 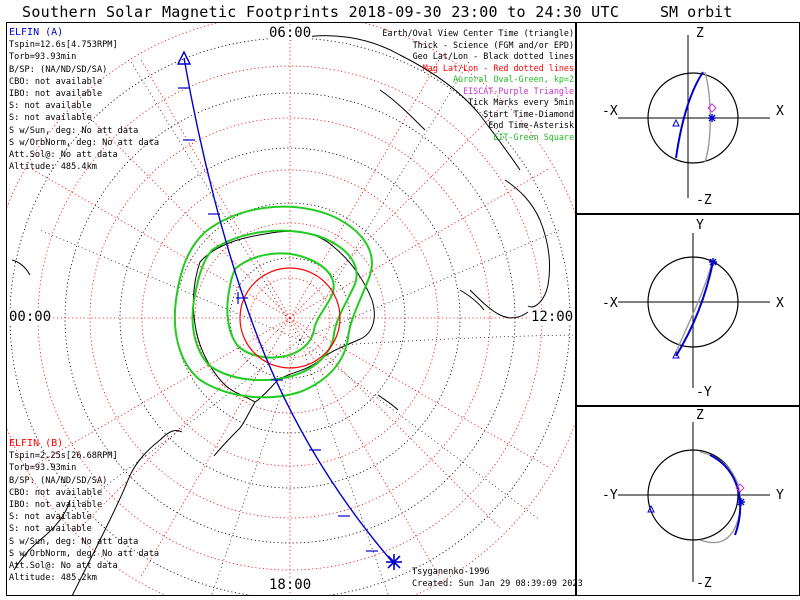 I want to click on elfin-a-line: CBO: not available, so click(x=56, y=81).